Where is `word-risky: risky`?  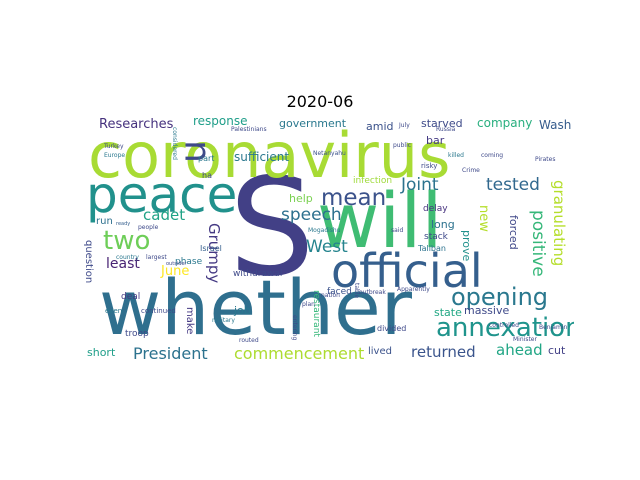 word-risky: risky is located at coordinates (429, 166).